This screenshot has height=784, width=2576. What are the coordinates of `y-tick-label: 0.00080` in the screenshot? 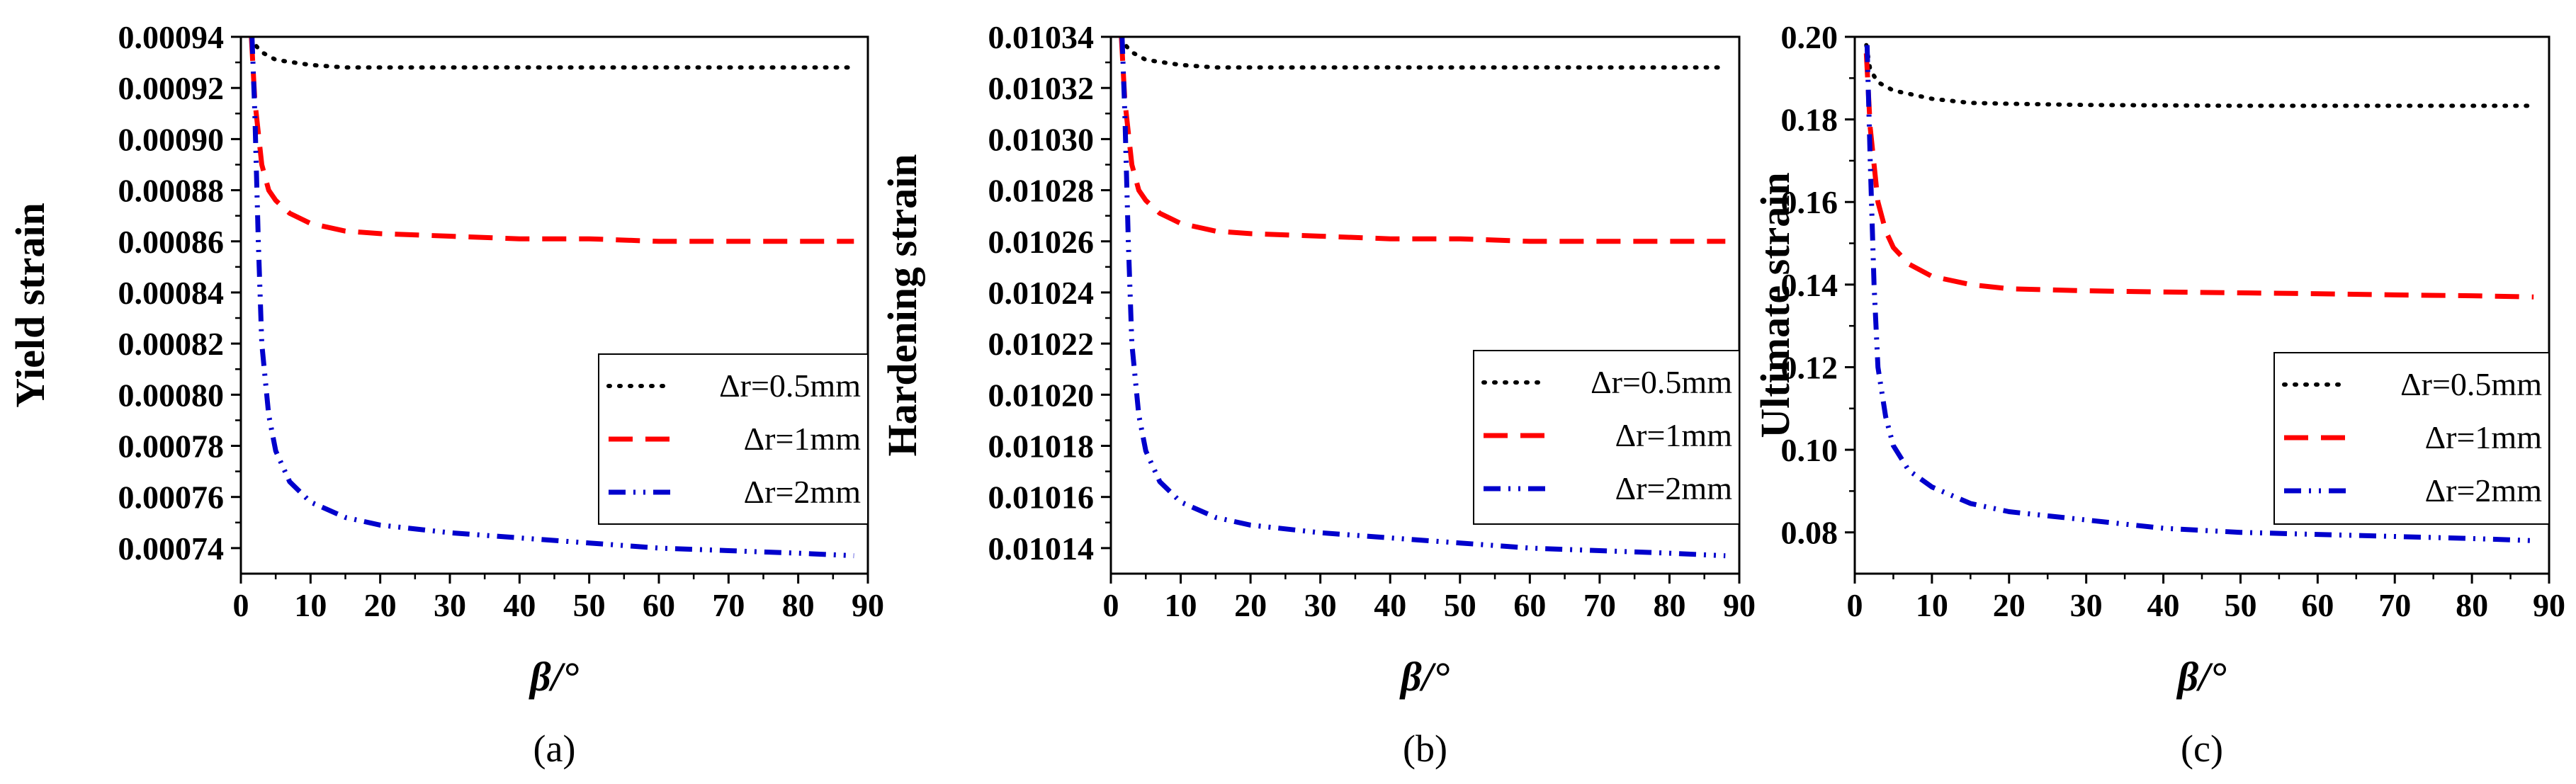 It's located at (171, 395).